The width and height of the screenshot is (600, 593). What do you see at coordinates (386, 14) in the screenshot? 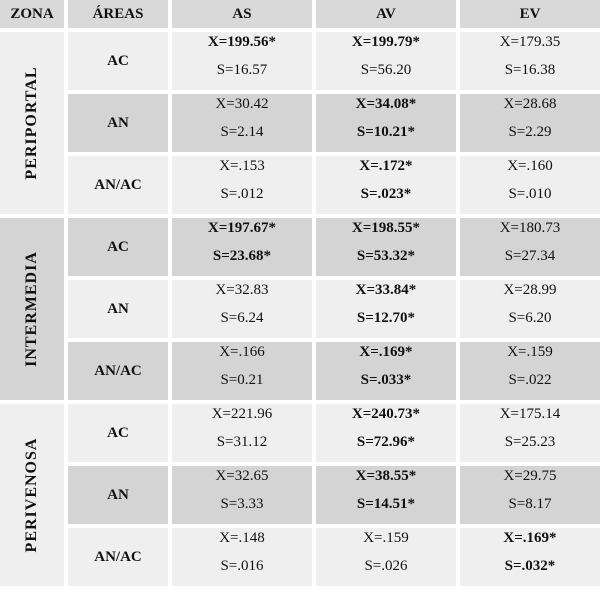
I see `header-cell: AV` at bounding box center [386, 14].